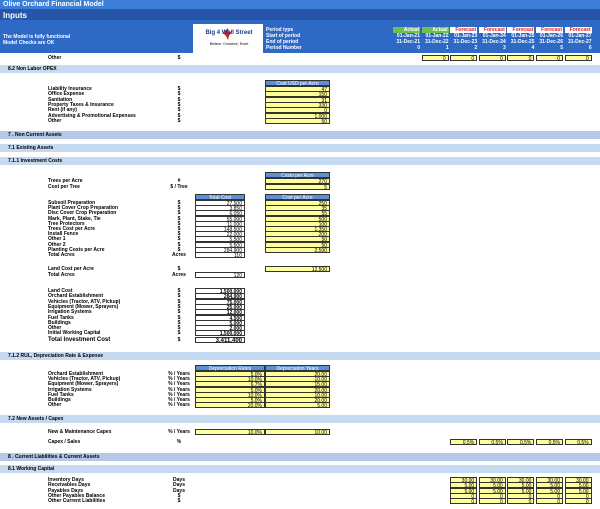  I want to click on period-number: 5, so click(561, 48).